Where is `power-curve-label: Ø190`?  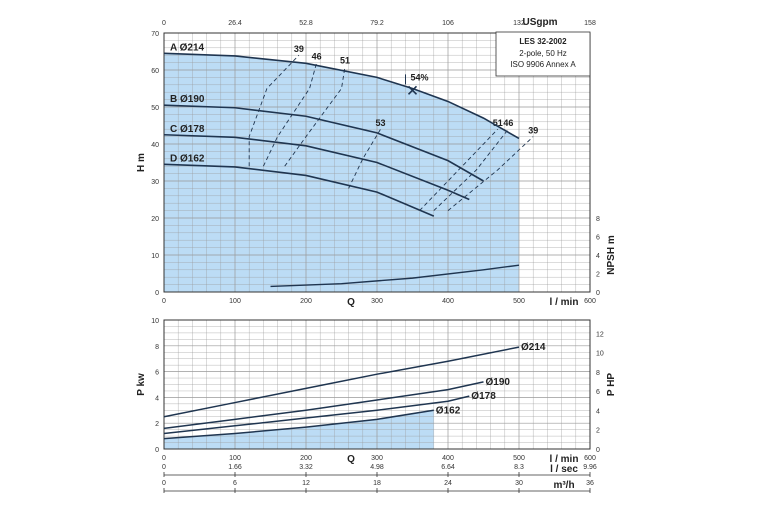
power-curve-label: Ø190 is located at coordinates (498, 382).